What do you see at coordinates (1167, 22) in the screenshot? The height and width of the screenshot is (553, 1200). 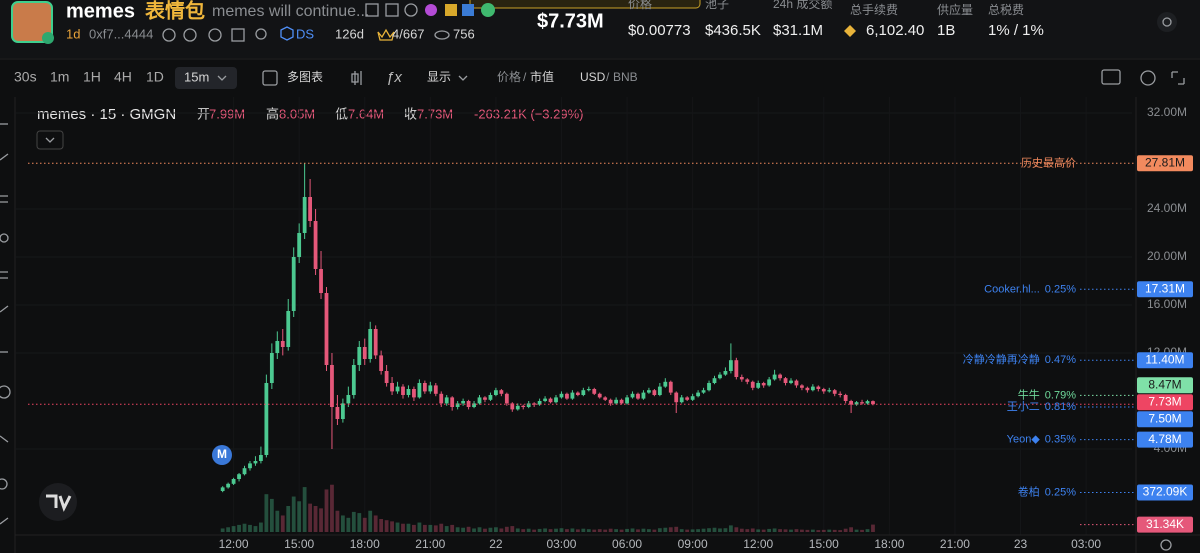 I see `settings-button` at bounding box center [1167, 22].